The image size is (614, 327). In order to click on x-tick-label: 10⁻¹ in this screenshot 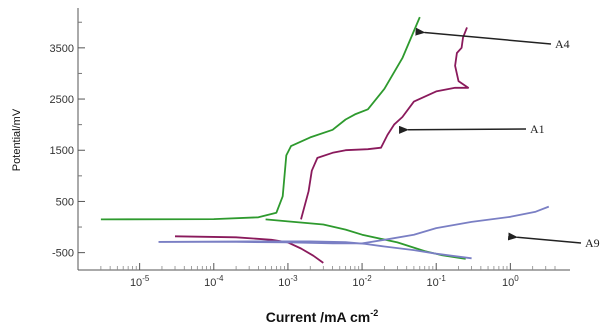, I will do `click(437, 281)`.